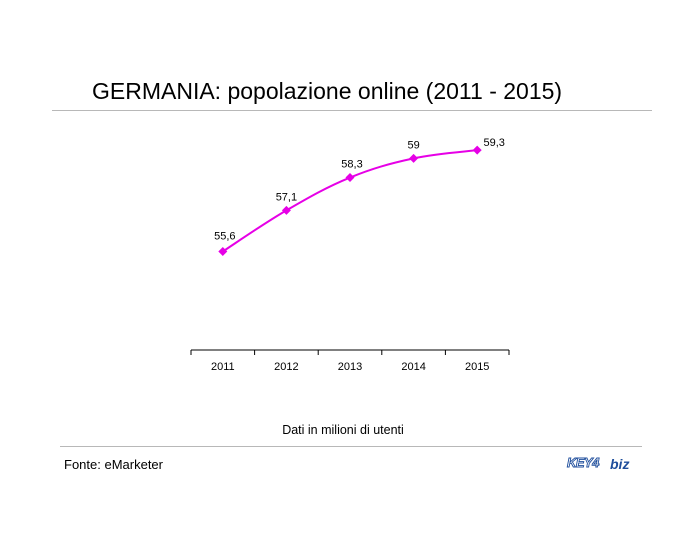  I want to click on source-note: Fonte: eMarketer, so click(113, 464).